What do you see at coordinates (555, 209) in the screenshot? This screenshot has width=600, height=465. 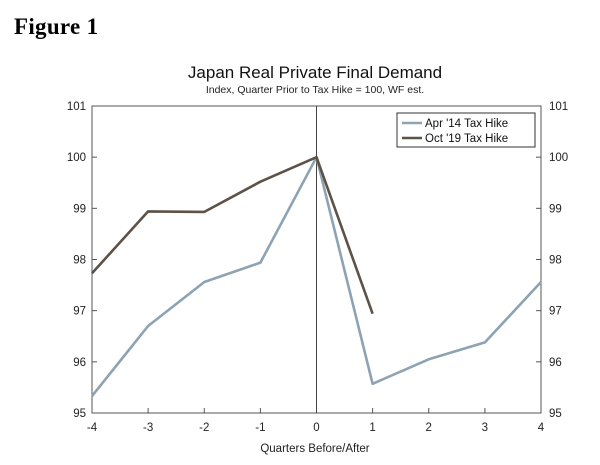 I see `y-tick-label-right: 99` at bounding box center [555, 209].